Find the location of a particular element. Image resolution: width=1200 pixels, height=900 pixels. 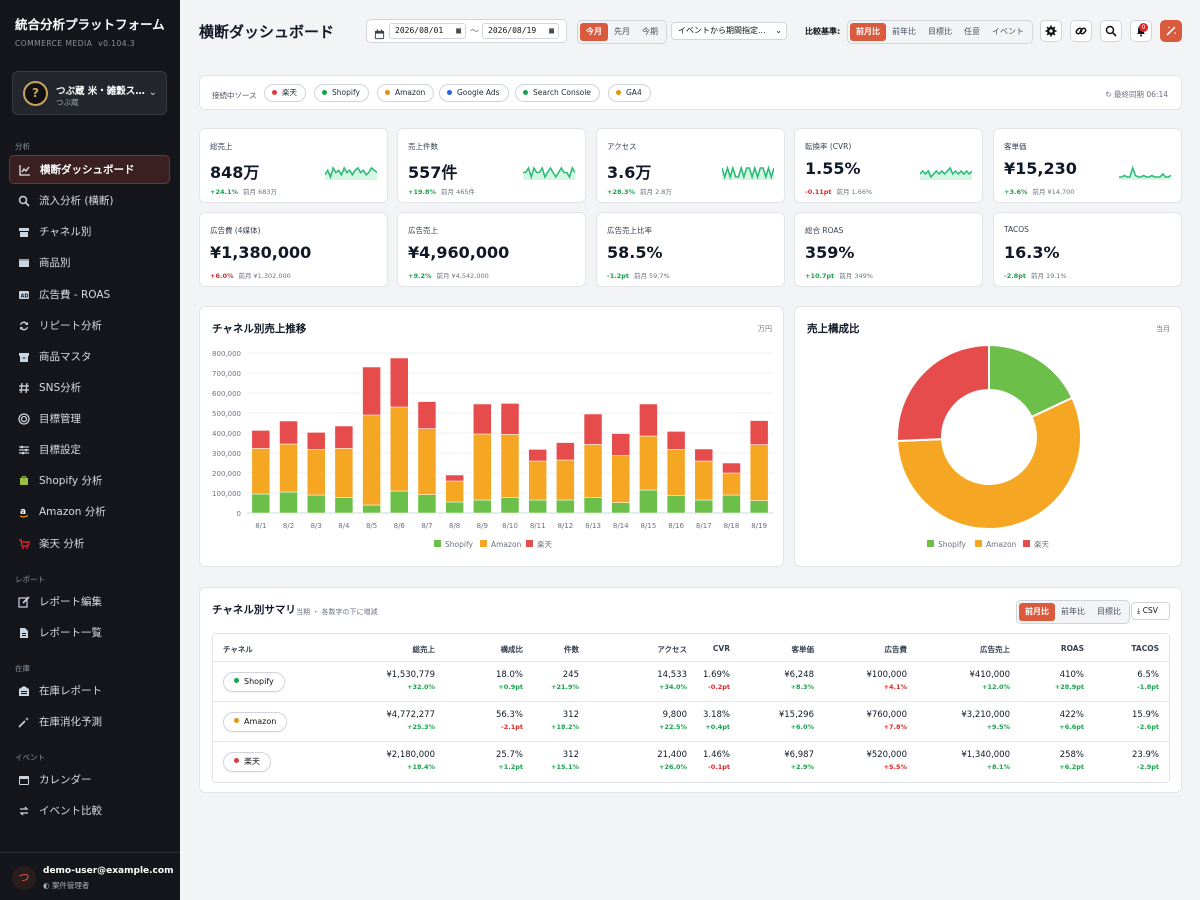

kpi-previous: 前月 683万 is located at coordinates (260, 192).